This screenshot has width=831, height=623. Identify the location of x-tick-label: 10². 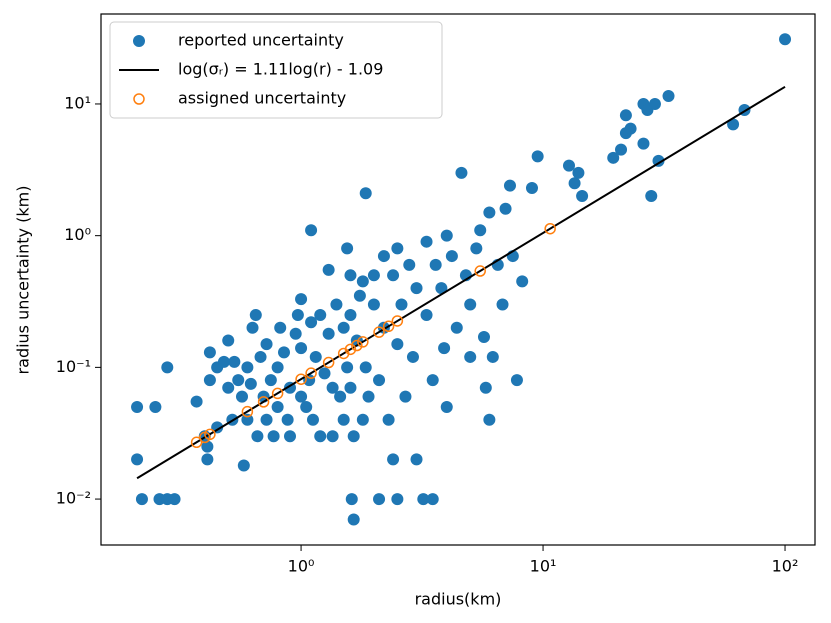
(785, 566).